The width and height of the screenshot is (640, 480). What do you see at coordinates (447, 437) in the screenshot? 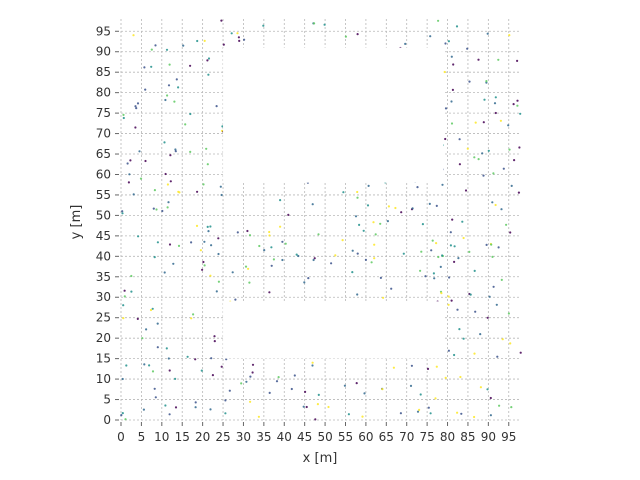
I see `x-tick-label: 80` at bounding box center [447, 437].